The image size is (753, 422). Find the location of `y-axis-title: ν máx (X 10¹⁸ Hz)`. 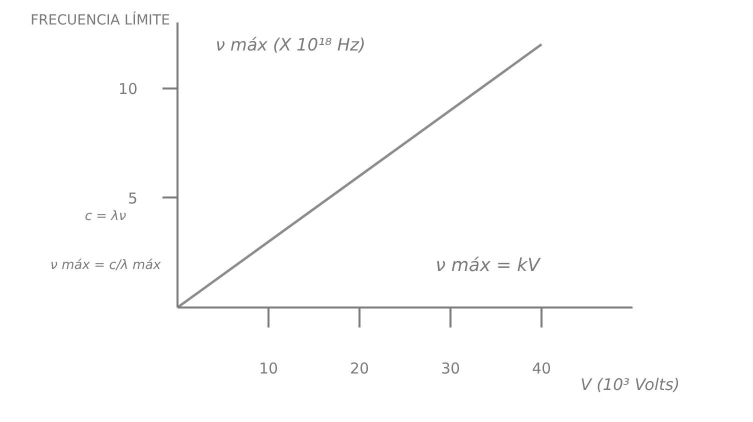

y-axis-title: ν máx (X 10¹⁸ Hz) is located at coordinates (291, 46).